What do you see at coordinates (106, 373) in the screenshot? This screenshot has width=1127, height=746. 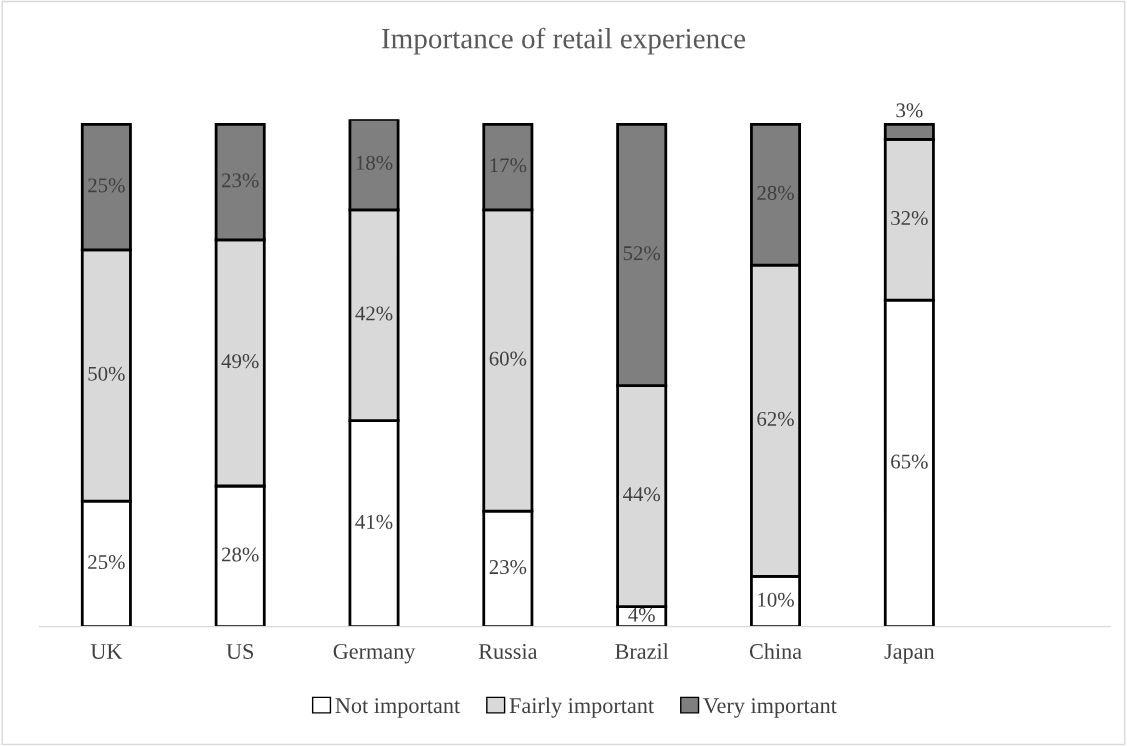 I see `data-label: 50%` at bounding box center [106, 373].